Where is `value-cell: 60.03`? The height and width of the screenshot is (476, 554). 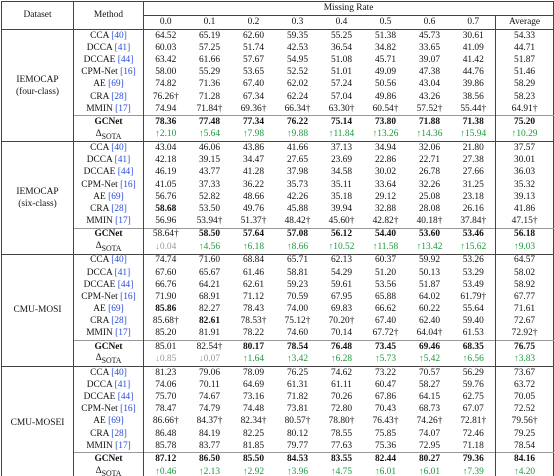 value-cell: 60.03 is located at coordinates (165, 48).